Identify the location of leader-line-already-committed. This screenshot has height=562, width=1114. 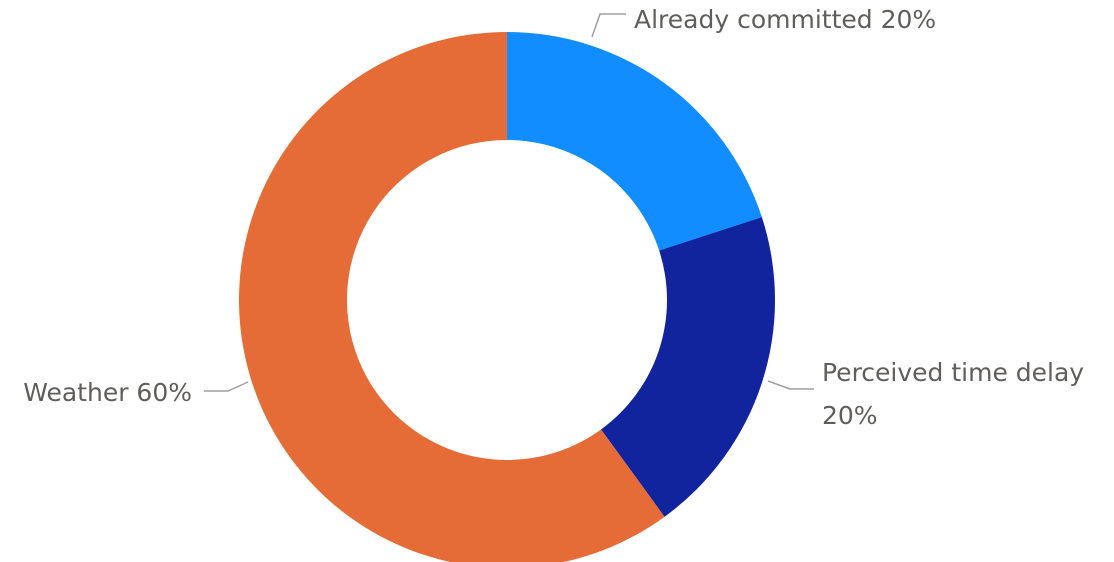
(608, 25).